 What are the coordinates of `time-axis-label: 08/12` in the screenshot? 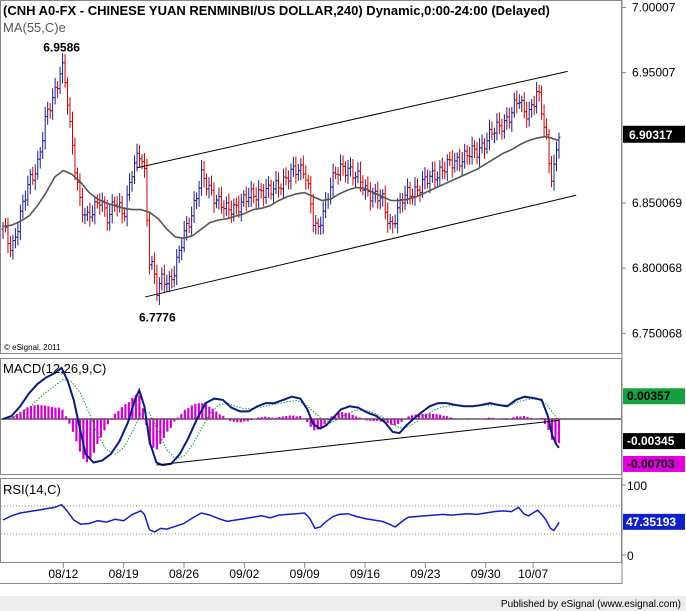 It's located at (63, 574).